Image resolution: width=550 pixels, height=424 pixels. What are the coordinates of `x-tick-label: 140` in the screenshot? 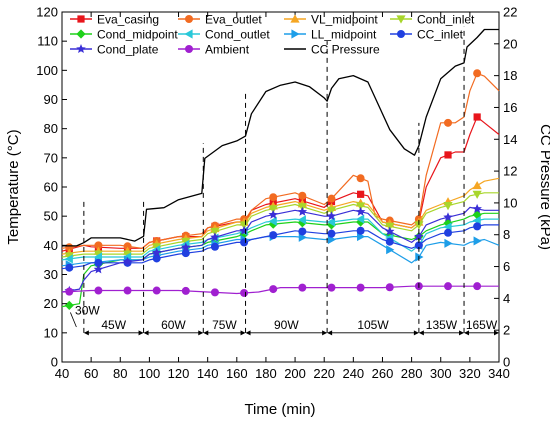 It's located at (208, 373).